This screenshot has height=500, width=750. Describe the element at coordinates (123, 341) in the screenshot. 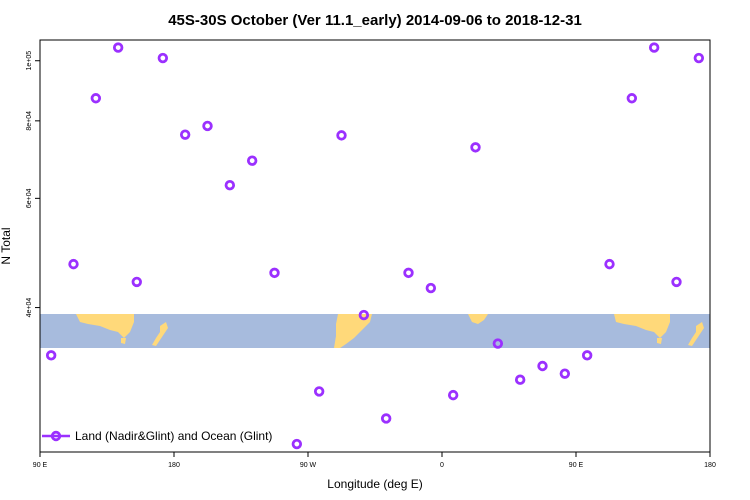

I see `tasmania-land` at that location.